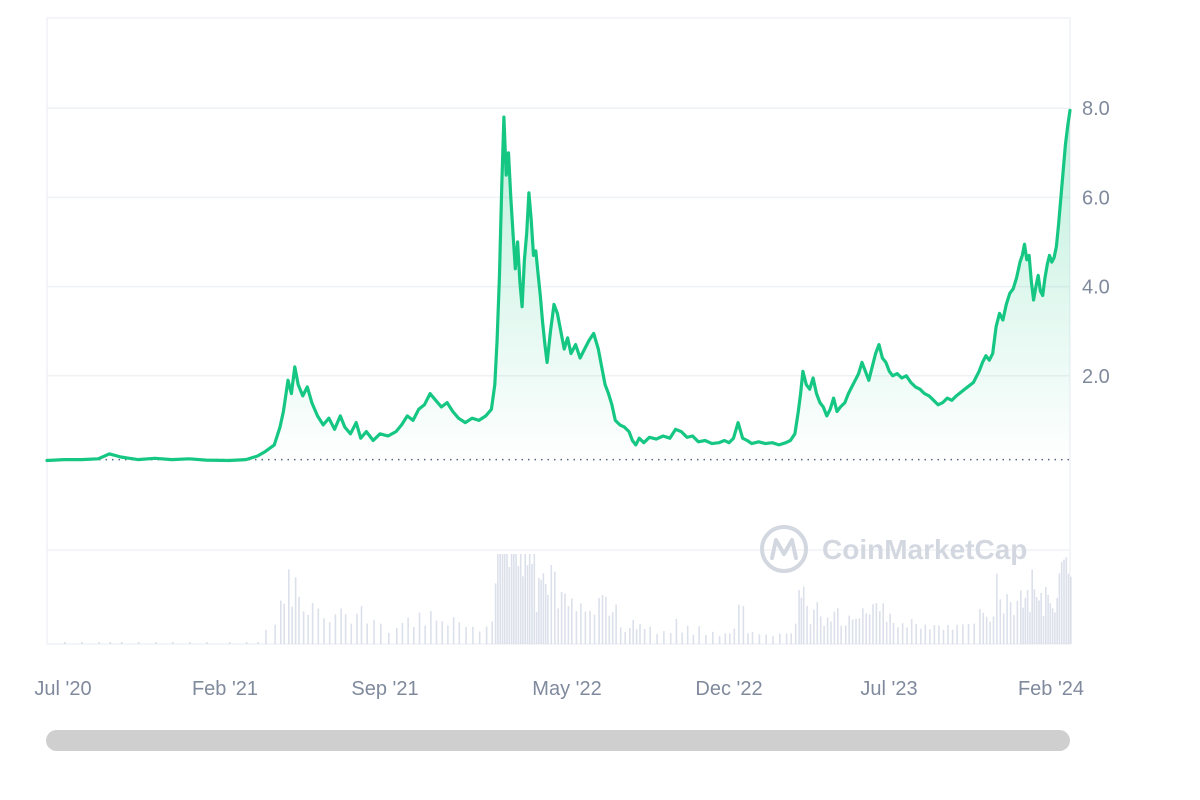 The width and height of the screenshot is (1200, 800). What do you see at coordinates (62, 689) in the screenshot?
I see `x-tick-label: Jul '20` at bounding box center [62, 689].